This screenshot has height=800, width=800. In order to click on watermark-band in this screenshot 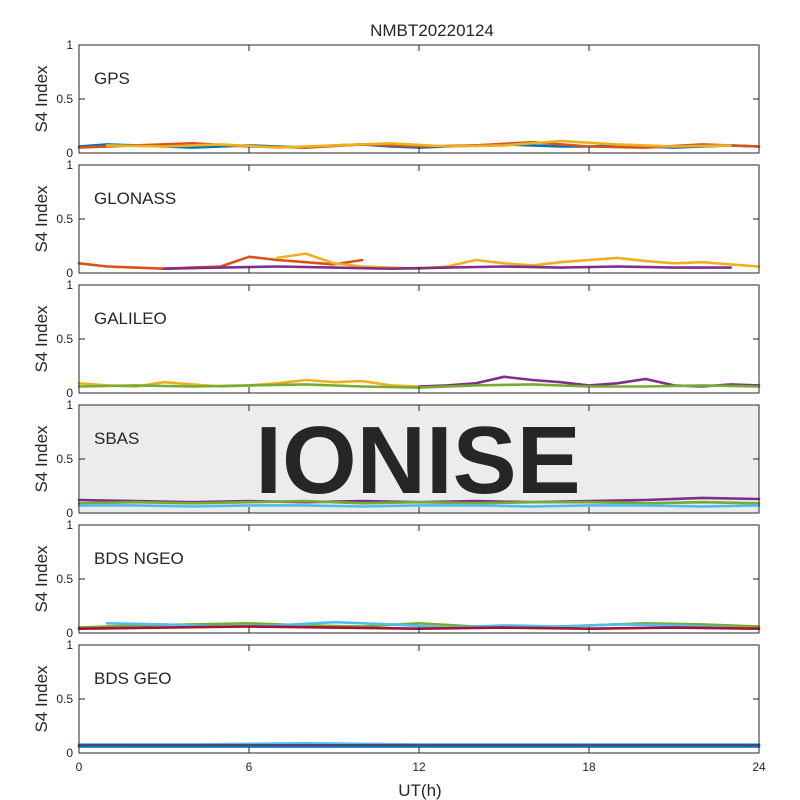, I will do `click(419, 459)`.